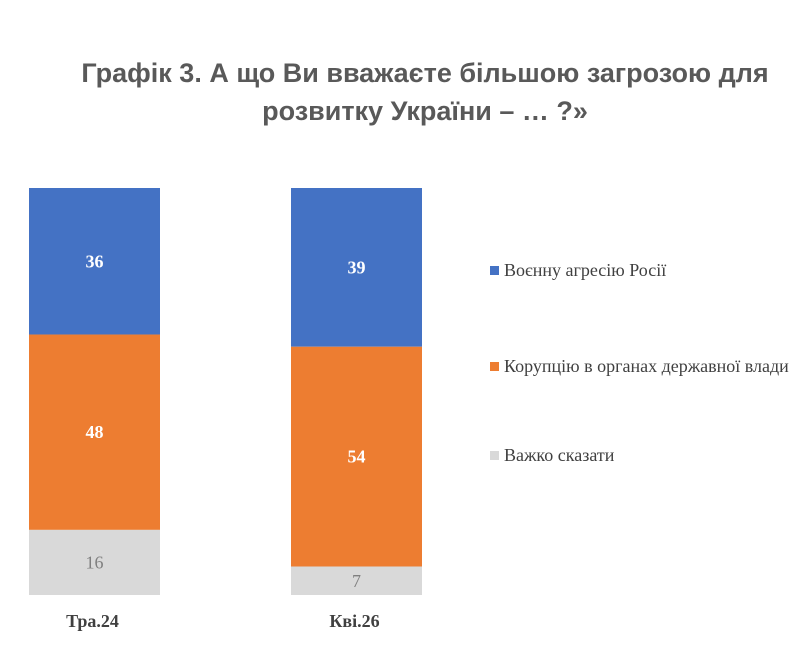  I want to click on data-label-2-1: 39, so click(357, 267).